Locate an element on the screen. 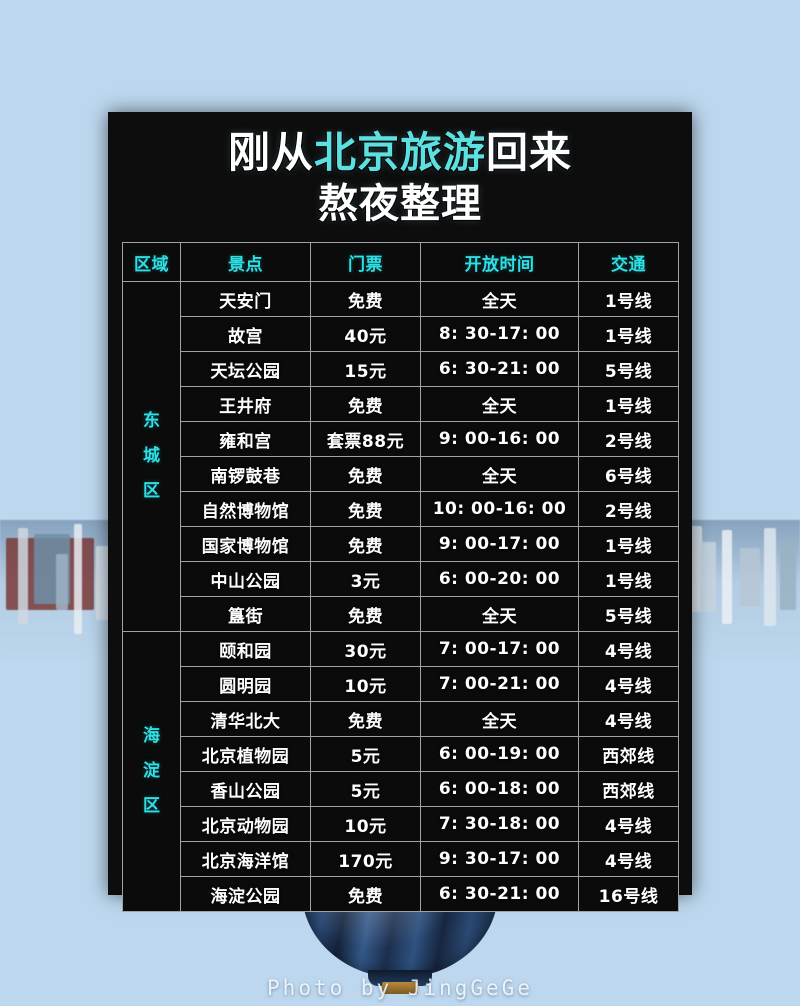 Image resolution: width=800 pixels, height=1006 pixels. column-header-region: 区域 is located at coordinates (151, 262).